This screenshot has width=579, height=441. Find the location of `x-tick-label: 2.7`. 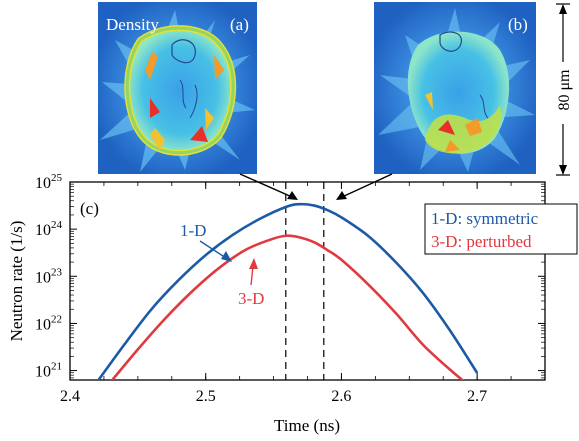

x-tick-label: 2.7 is located at coordinates (477, 396).